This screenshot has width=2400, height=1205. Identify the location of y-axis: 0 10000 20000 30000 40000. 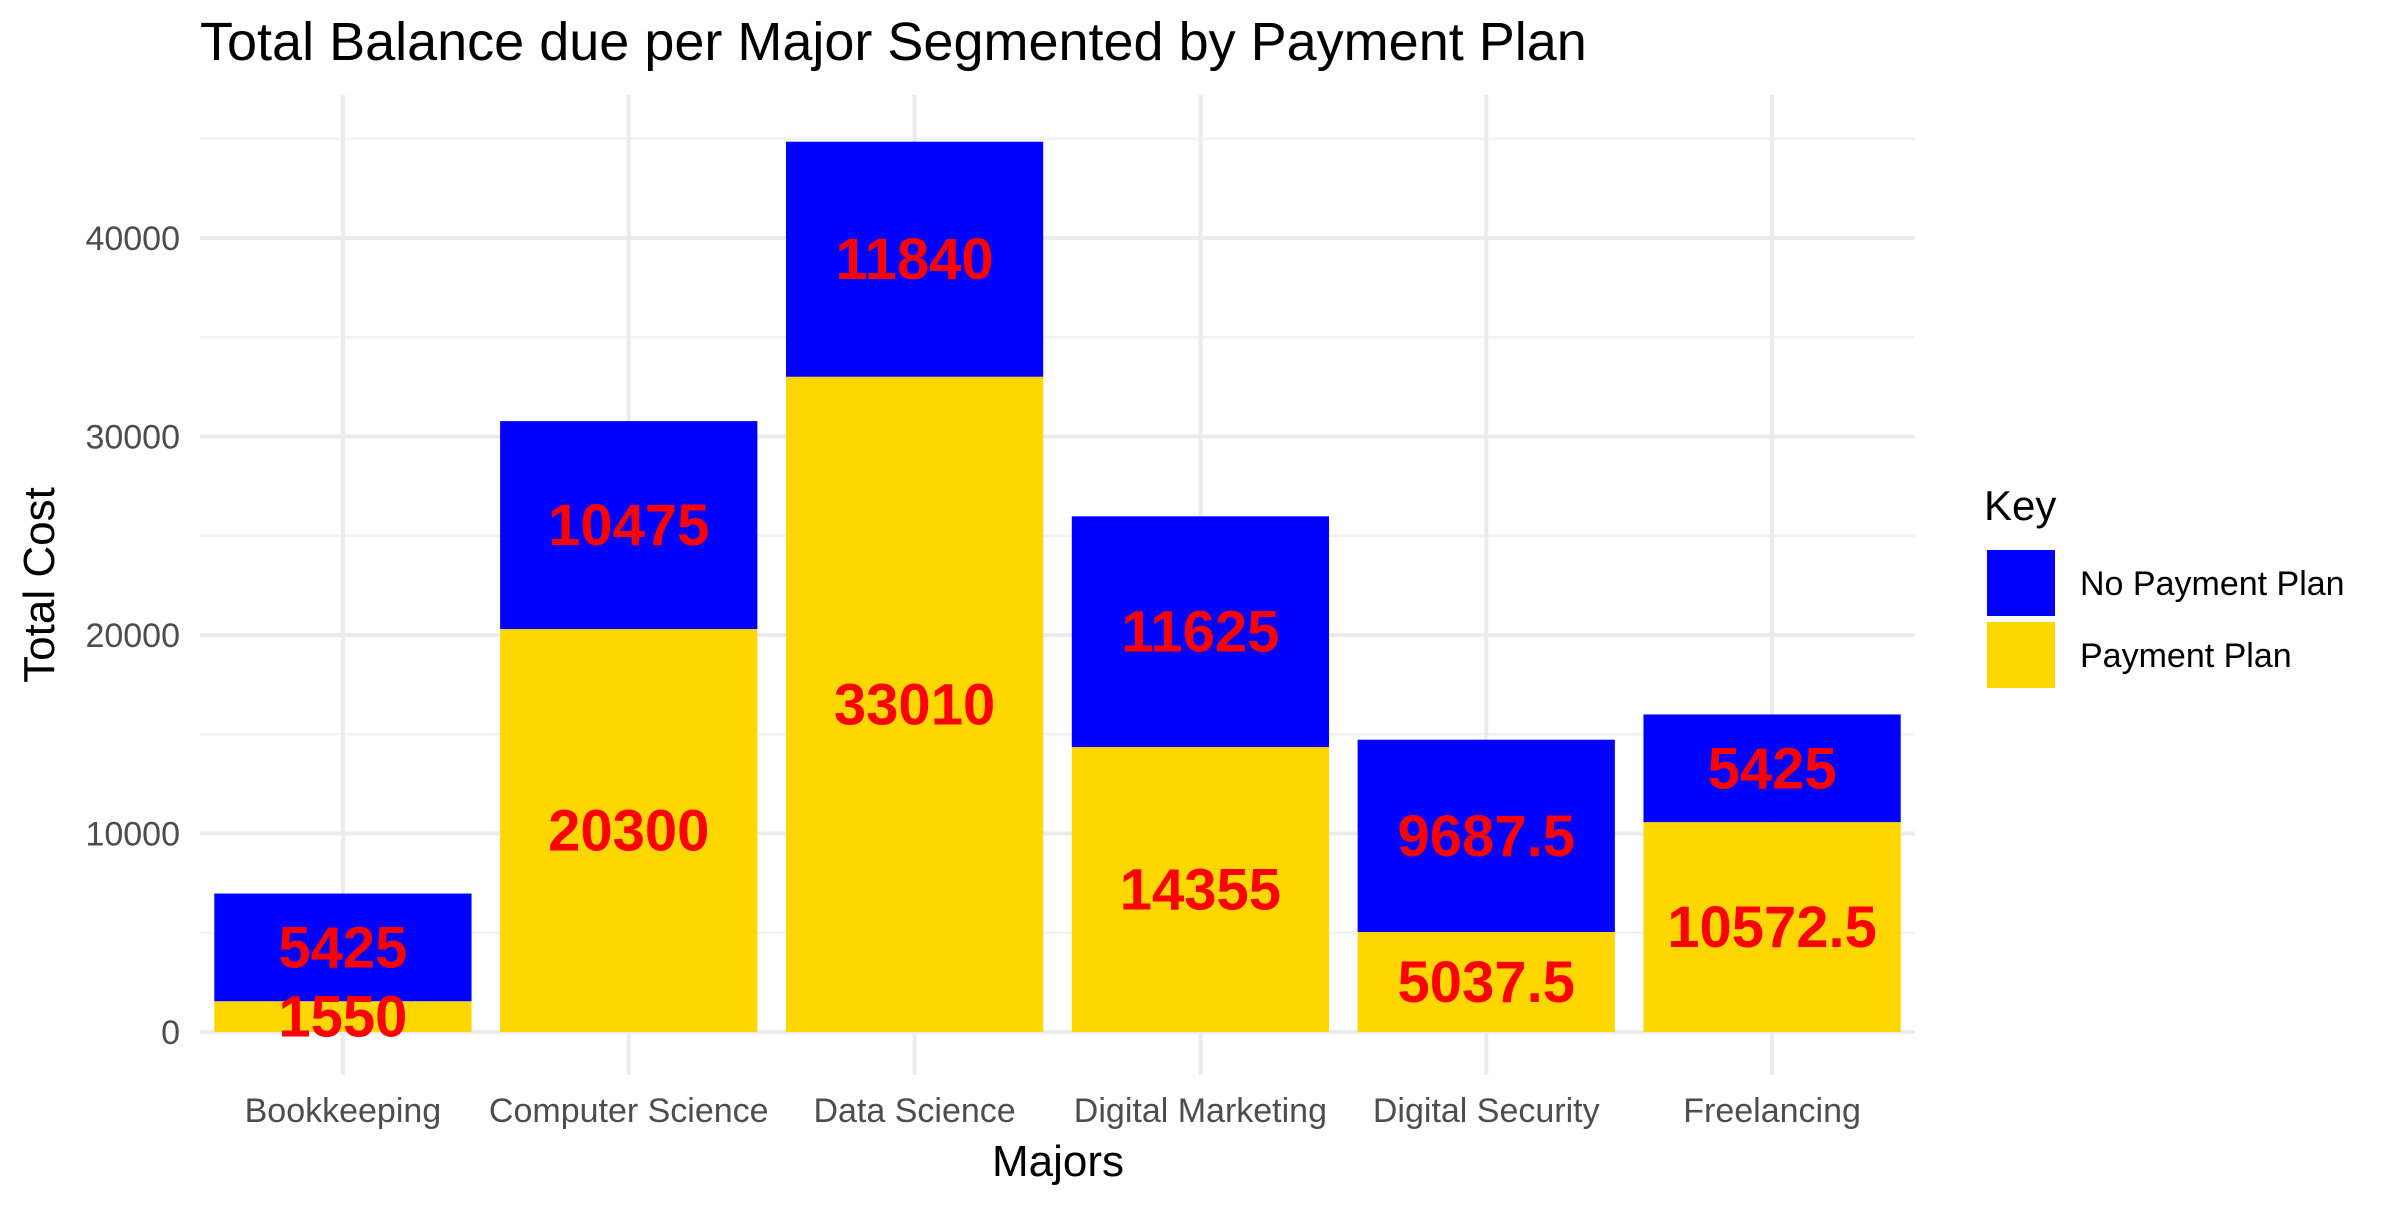
(132, 636).